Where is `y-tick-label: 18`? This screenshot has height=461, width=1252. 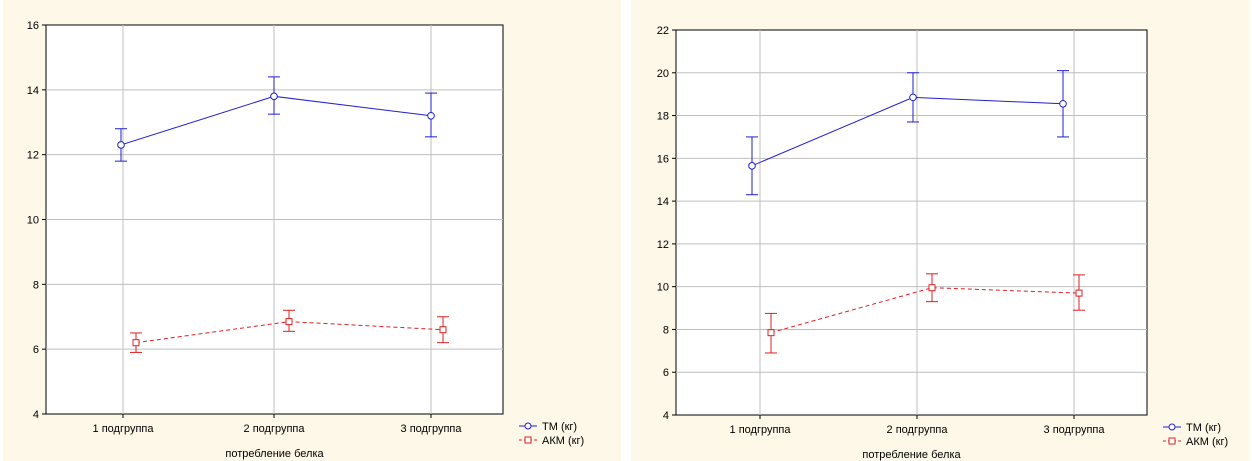
y-tick-label: 18 is located at coordinates (663, 117).